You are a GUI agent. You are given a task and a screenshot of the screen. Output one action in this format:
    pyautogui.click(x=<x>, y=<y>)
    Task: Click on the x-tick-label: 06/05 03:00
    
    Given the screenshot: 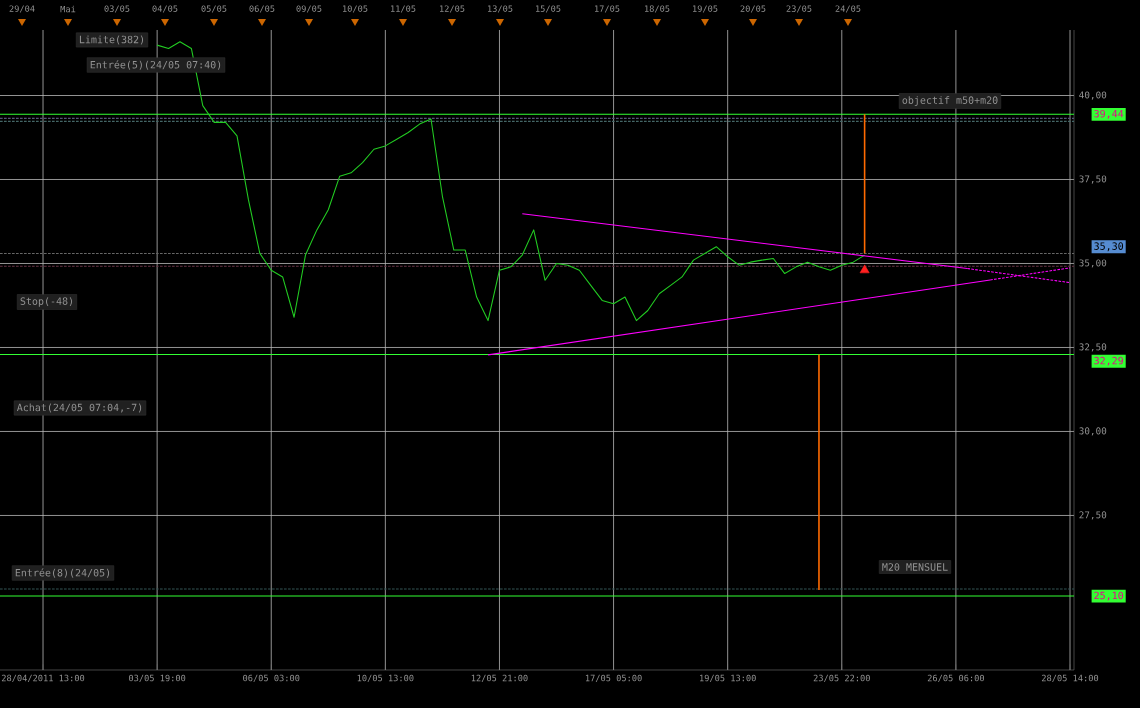 What is the action you would take?
    pyautogui.click(x=271, y=678)
    